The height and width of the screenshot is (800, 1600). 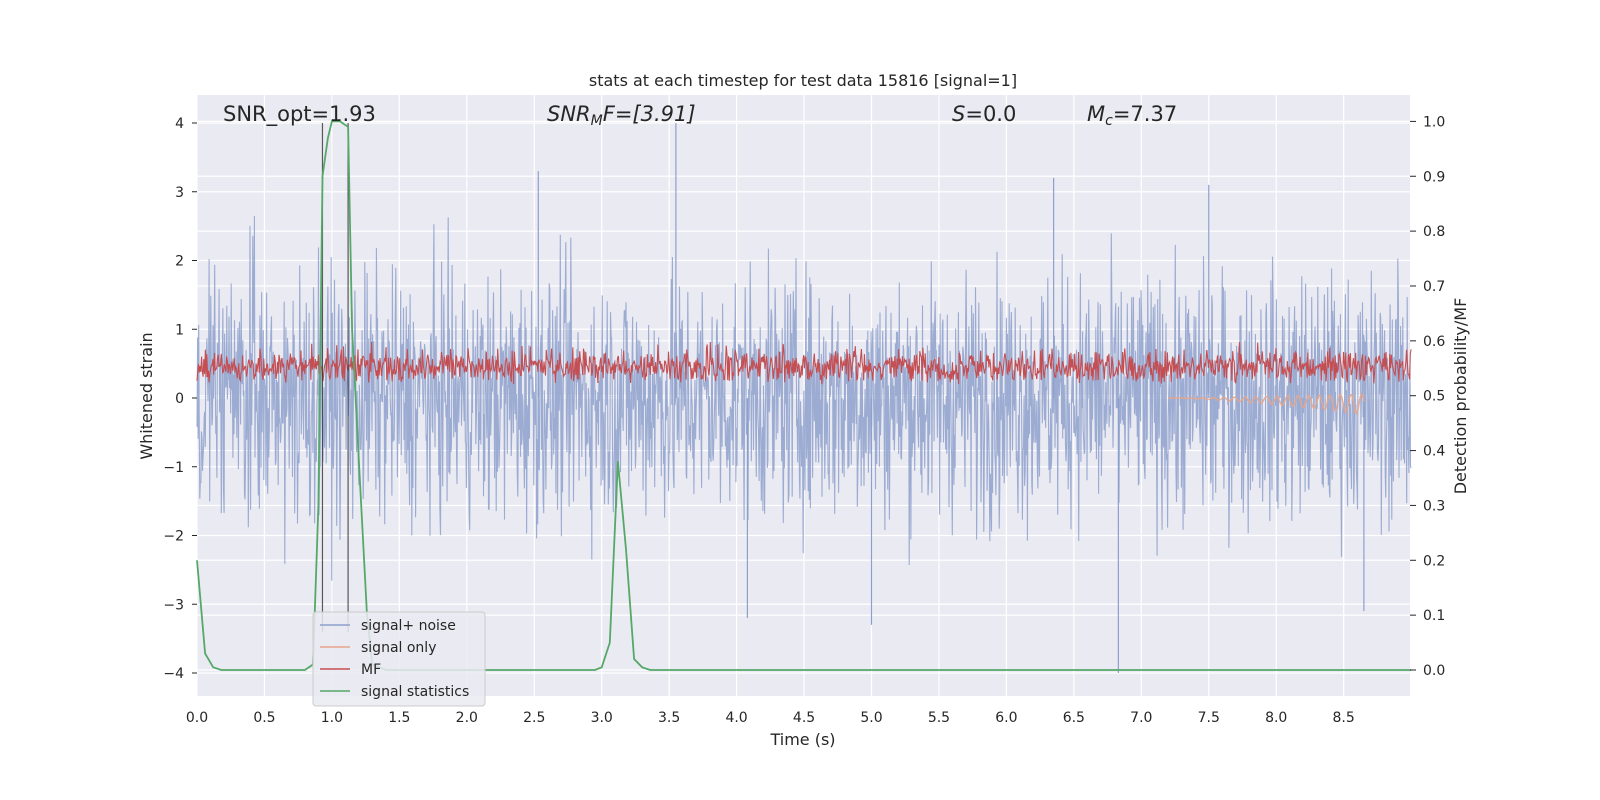 I want to click on legend-box, so click(x=399, y=659).